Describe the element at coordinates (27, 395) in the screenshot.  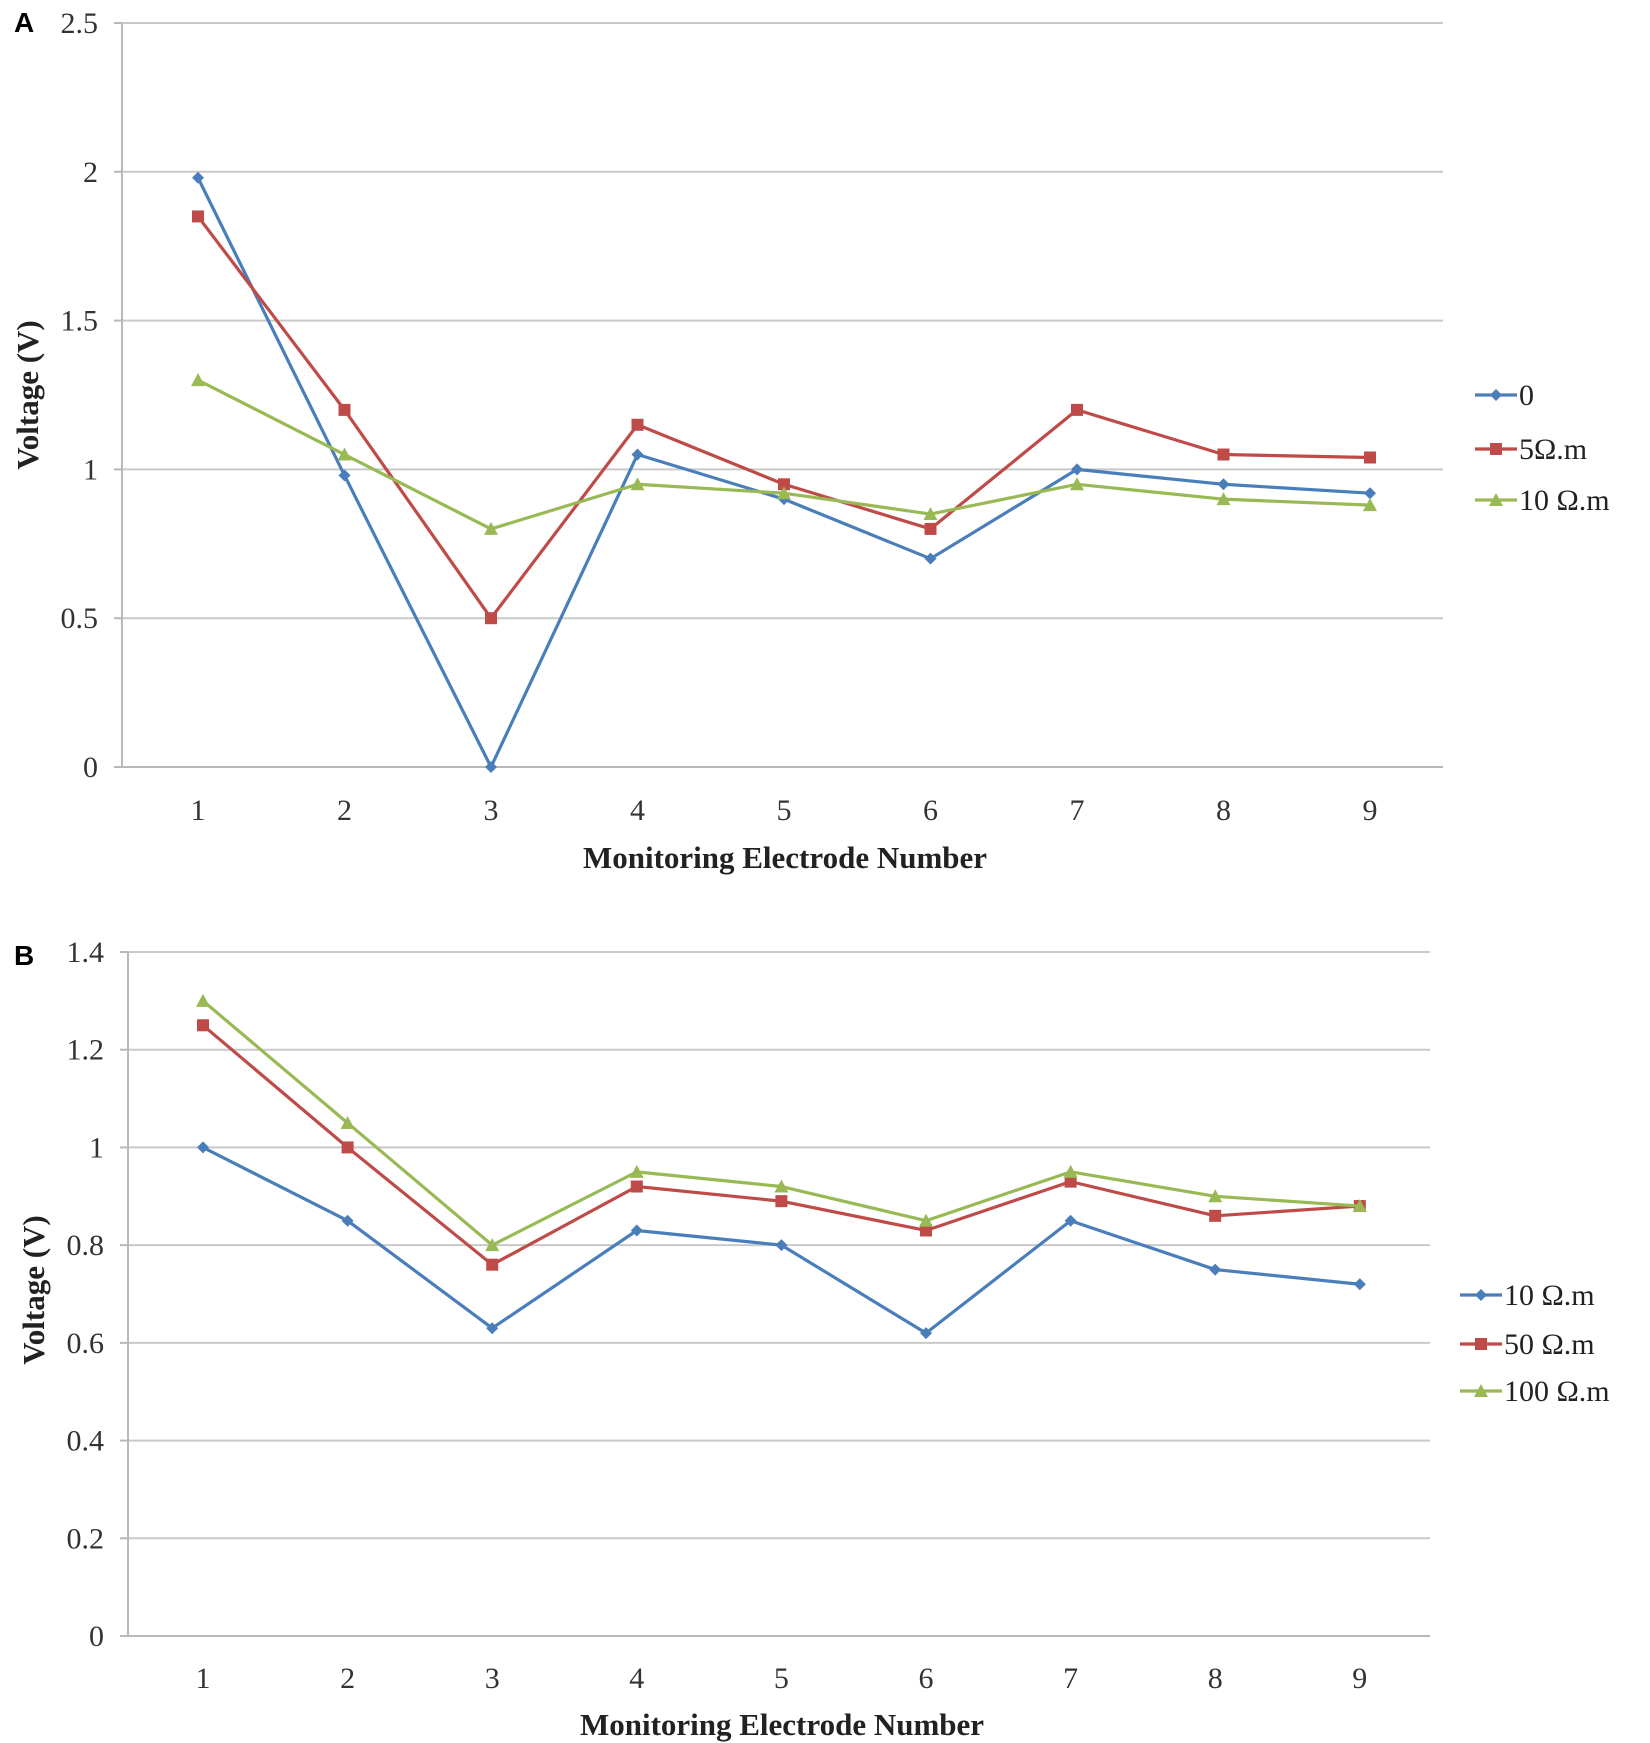
I see `panel-a-y-axis-title: Voltage (V)` at that location.